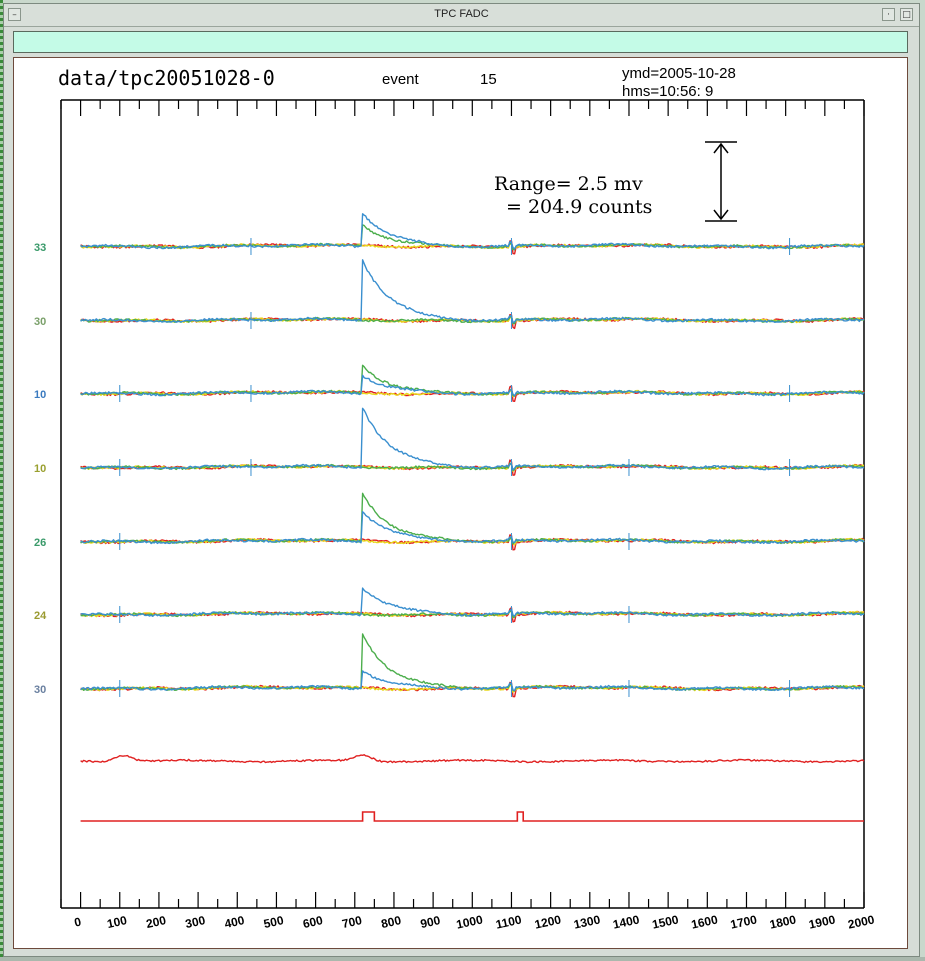 The width and height of the screenshot is (925, 961). What do you see at coordinates (430, 922) in the screenshot?
I see `x-tick-label: 900` at bounding box center [430, 922].